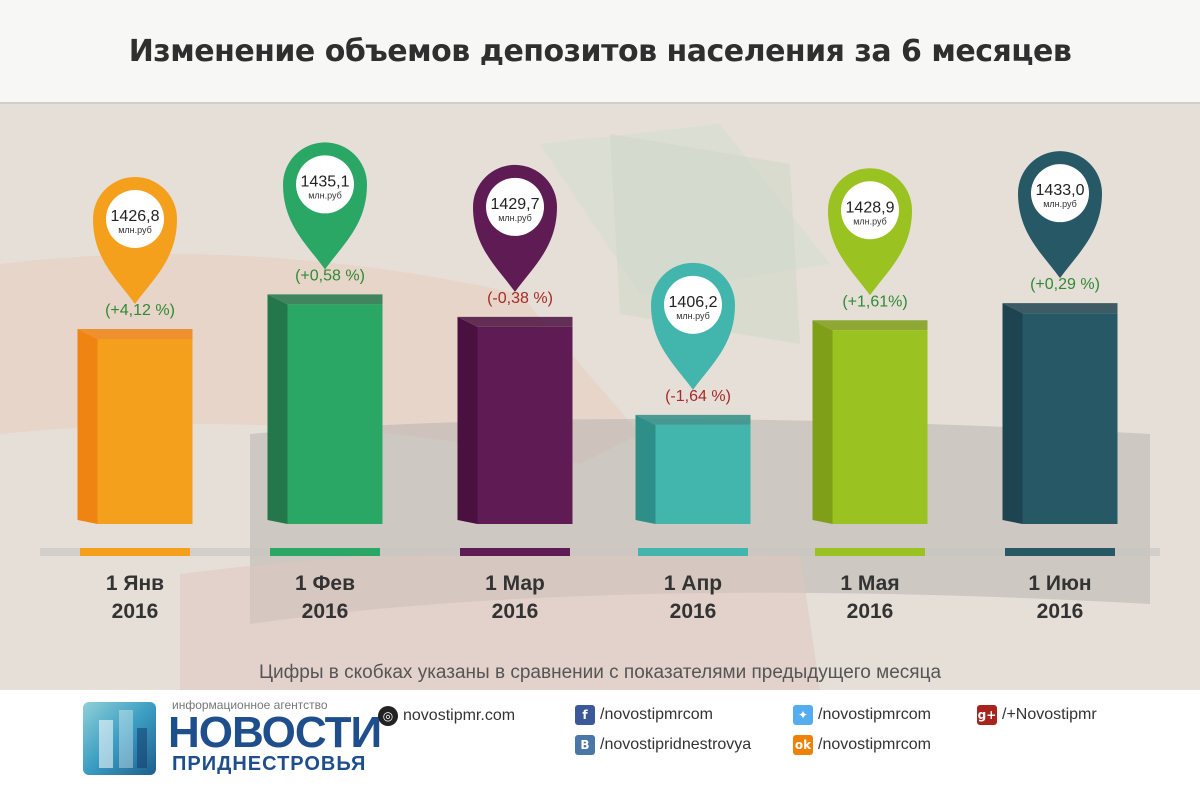 The image size is (1200, 800). I want to click on value-label: 1406,2, so click(693, 302).